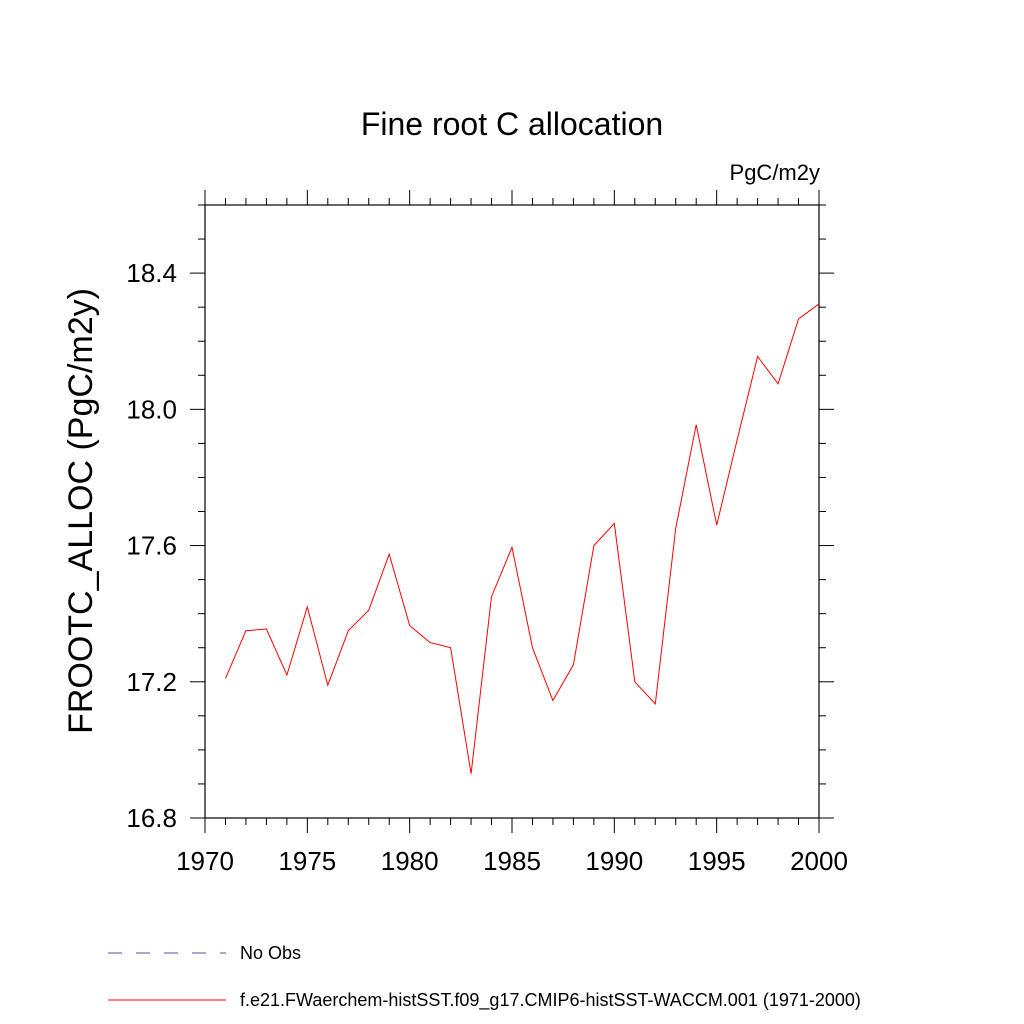 The image size is (1024, 1024). I want to click on legend-label-no-obs: No Obs, so click(270, 953).